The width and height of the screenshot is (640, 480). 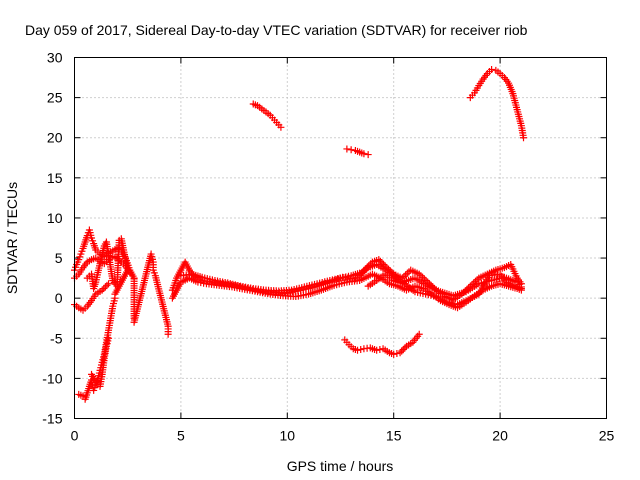 I want to click on x-tick-label: 20, so click(x=500, y=436).